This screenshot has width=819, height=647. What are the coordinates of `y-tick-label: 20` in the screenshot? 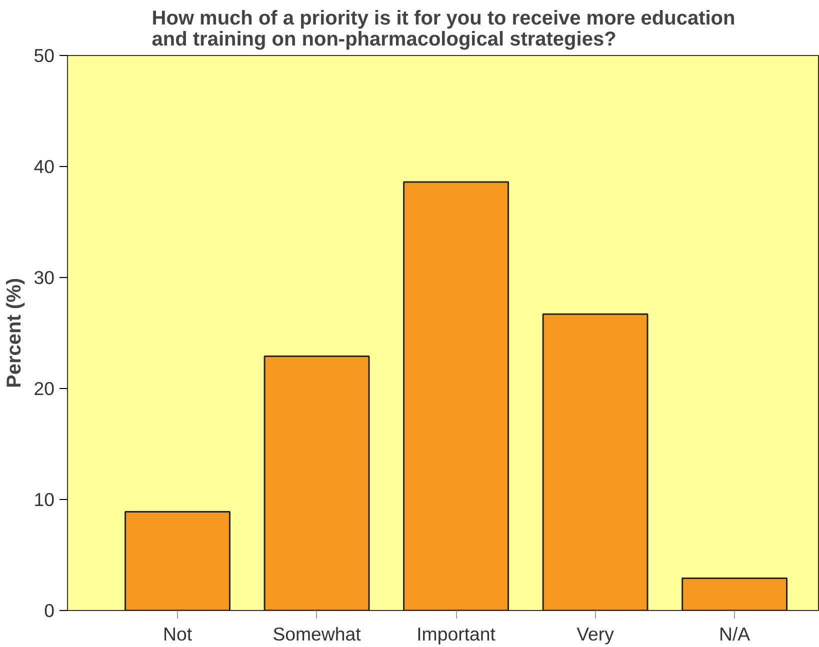 It's located at (44, 388).